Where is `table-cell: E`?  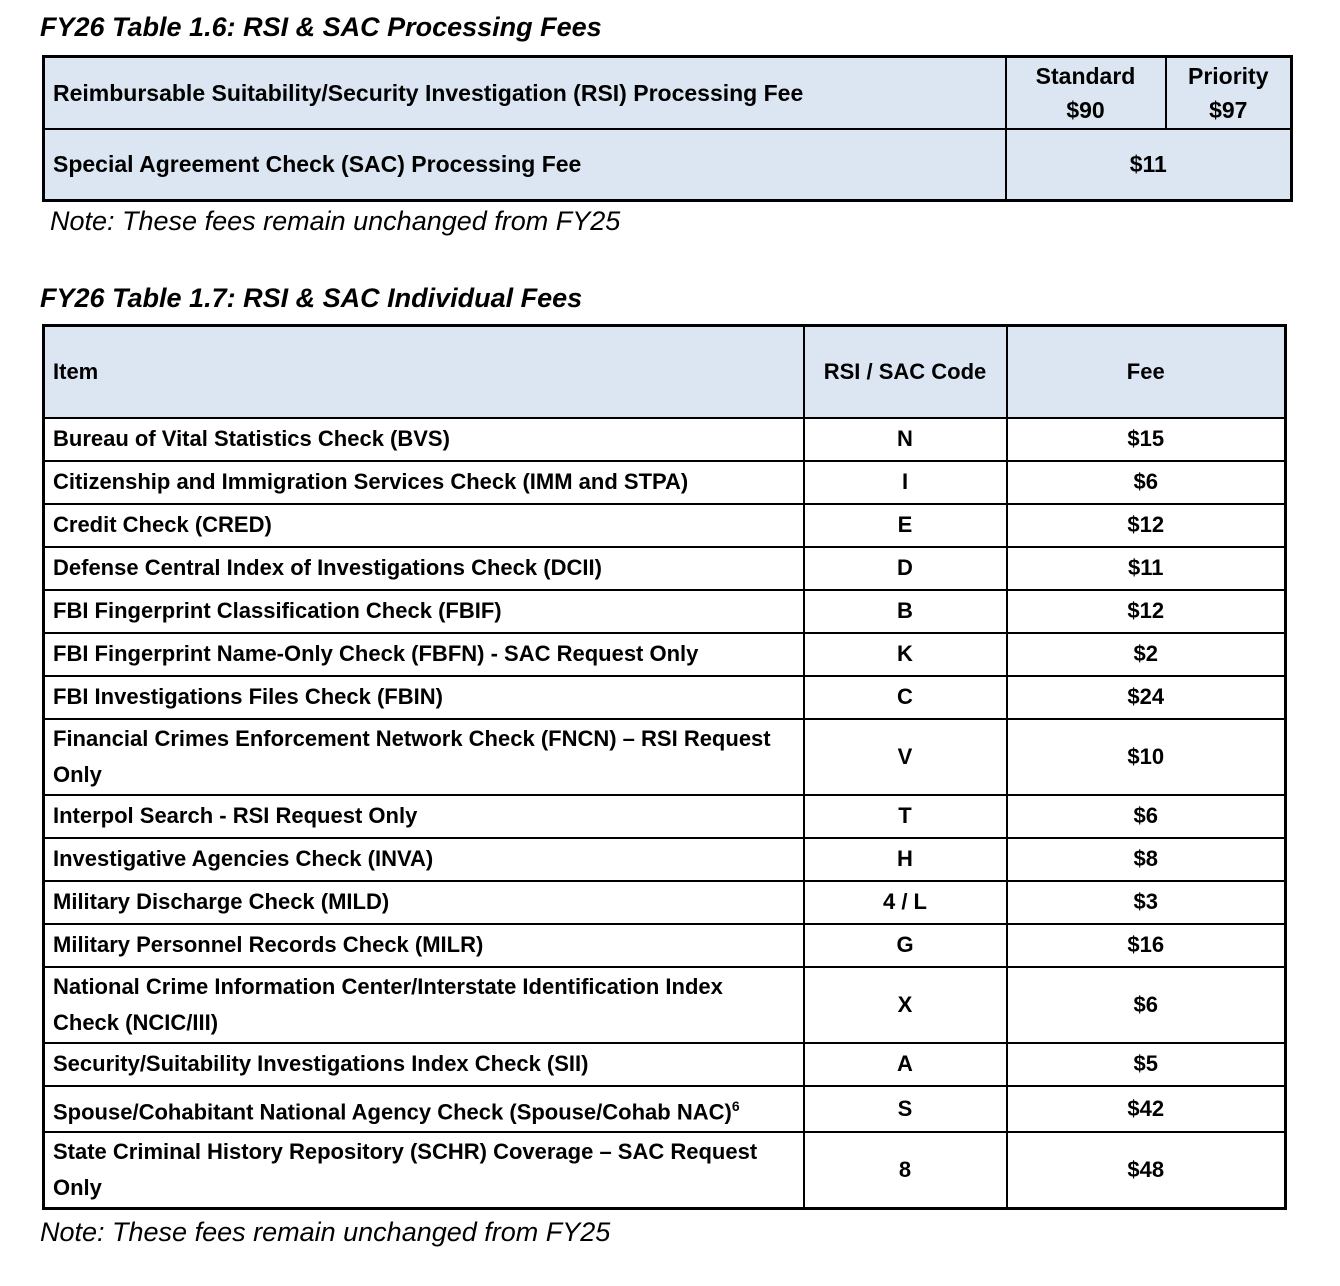 table-cell: E is located at coordinates (905, 525).